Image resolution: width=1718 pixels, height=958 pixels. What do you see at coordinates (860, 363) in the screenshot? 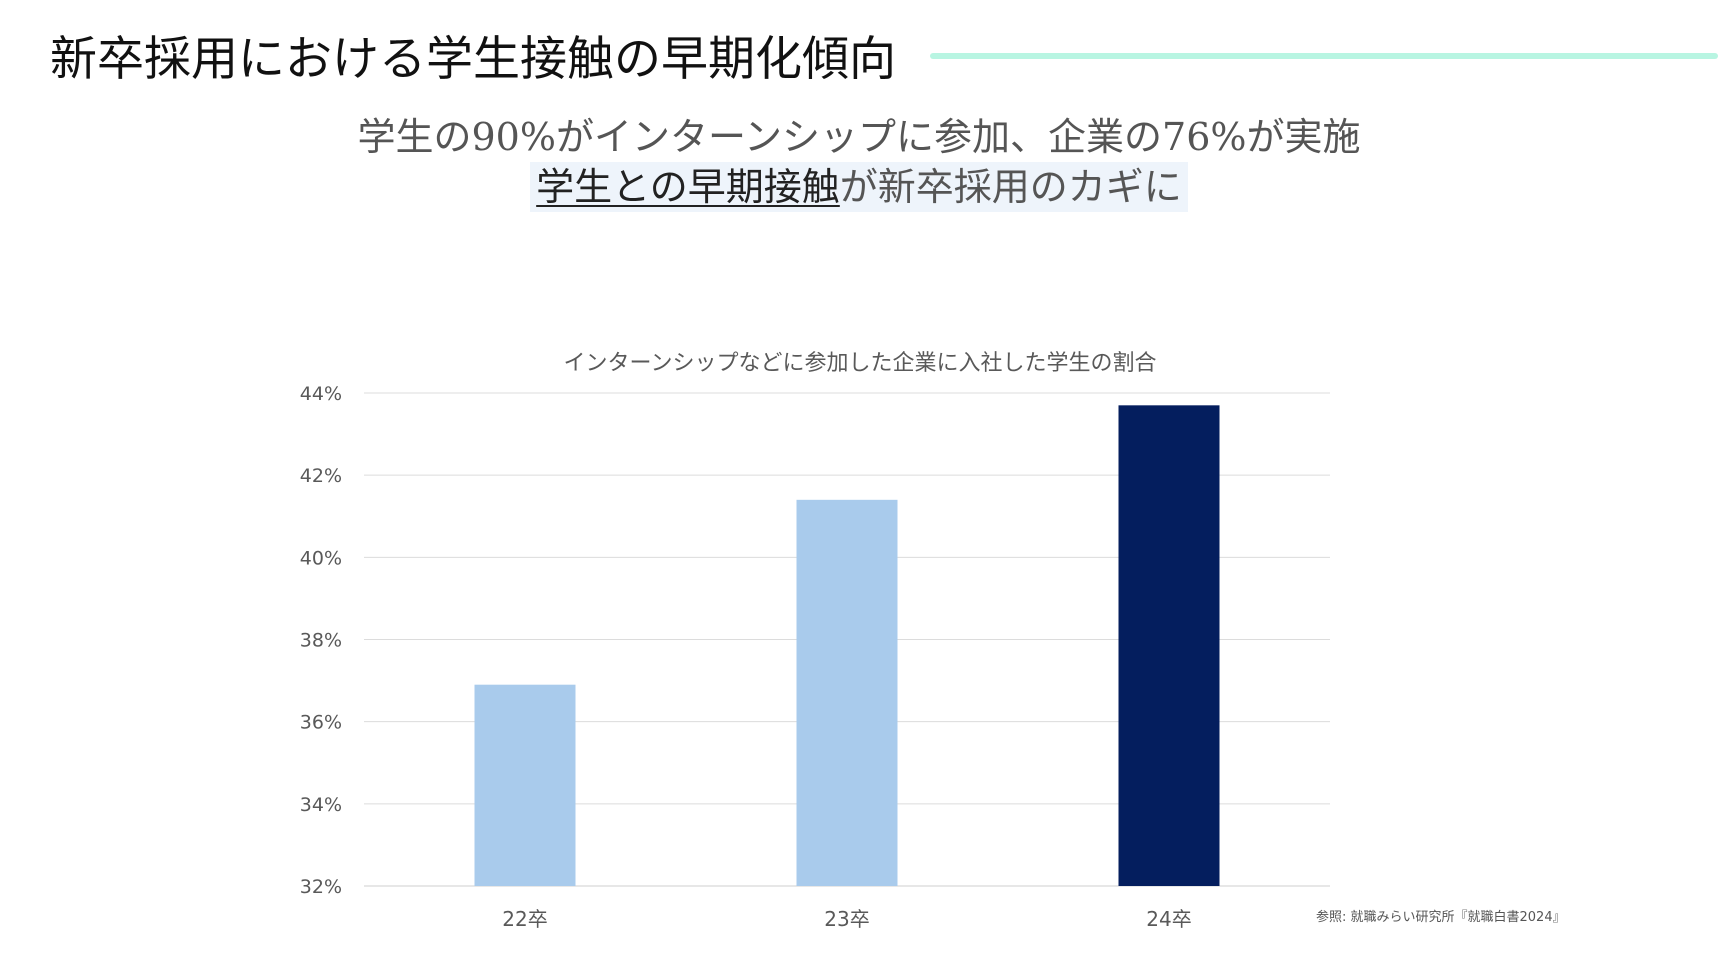
I see `chart-title: インターンシップなどに参加した企業に入社した学生の割合` at bounding box center [860, 363].